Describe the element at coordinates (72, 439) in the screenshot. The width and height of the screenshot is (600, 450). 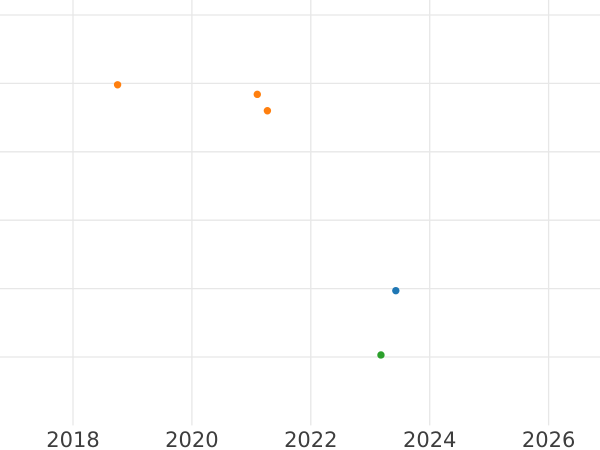
I see `x-tick-label: 2018` at that location.